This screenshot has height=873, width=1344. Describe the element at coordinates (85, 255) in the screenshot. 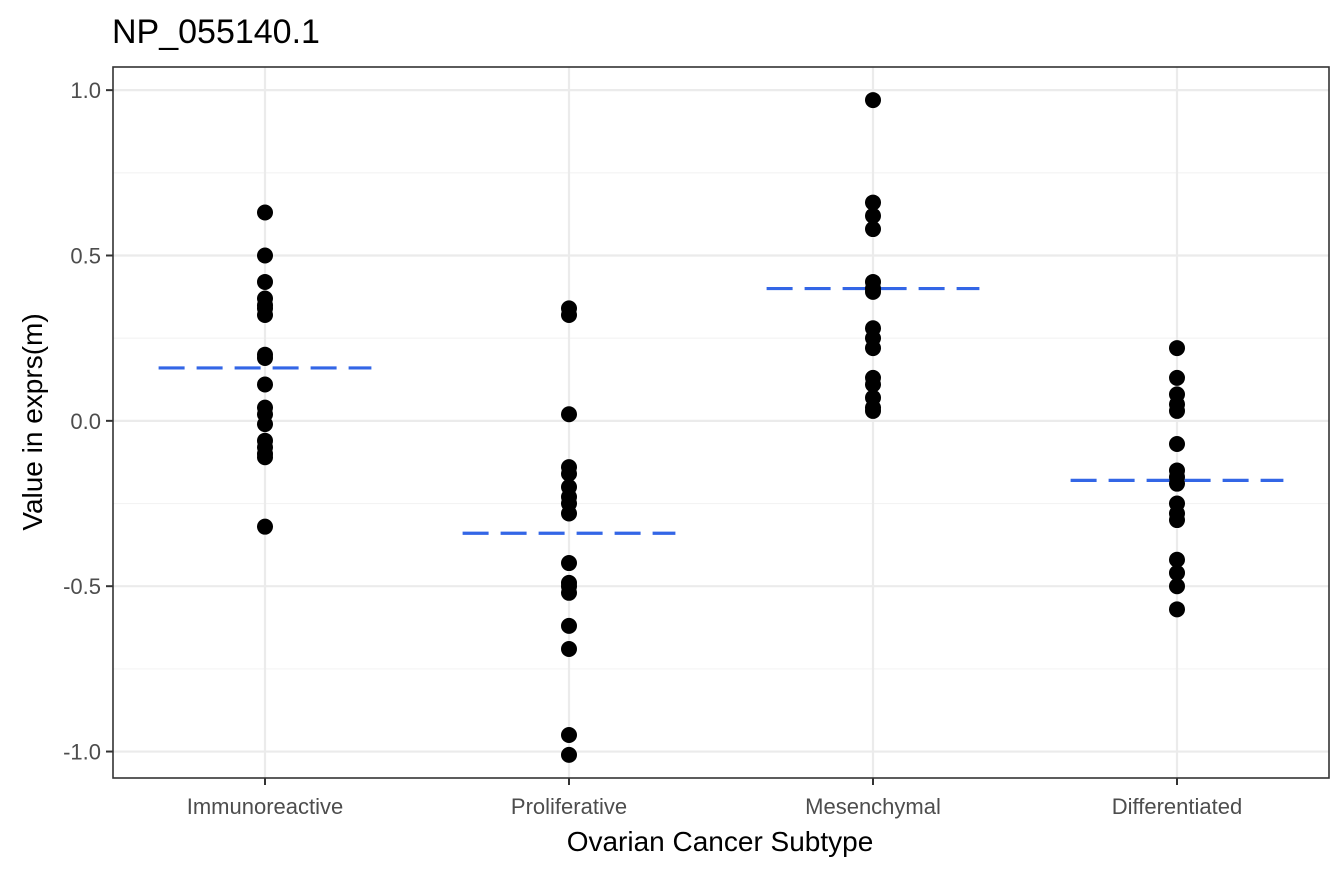

I see `y-tick-label: 0.5` at that location.